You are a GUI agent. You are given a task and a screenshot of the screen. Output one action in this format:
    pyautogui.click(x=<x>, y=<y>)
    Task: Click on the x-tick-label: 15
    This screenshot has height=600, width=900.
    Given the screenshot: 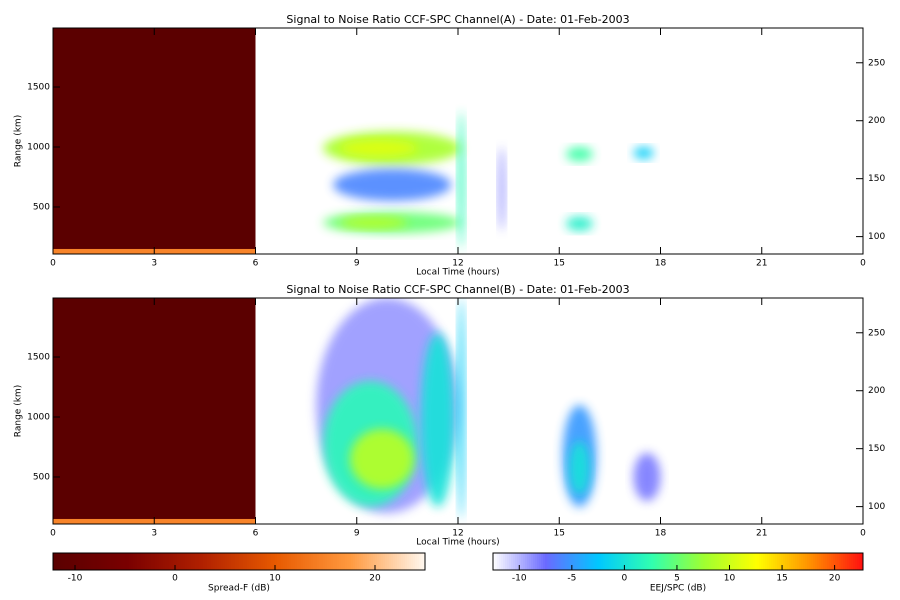 What is the action you would take?
    pyautogui.click(x=559, y=264)
    